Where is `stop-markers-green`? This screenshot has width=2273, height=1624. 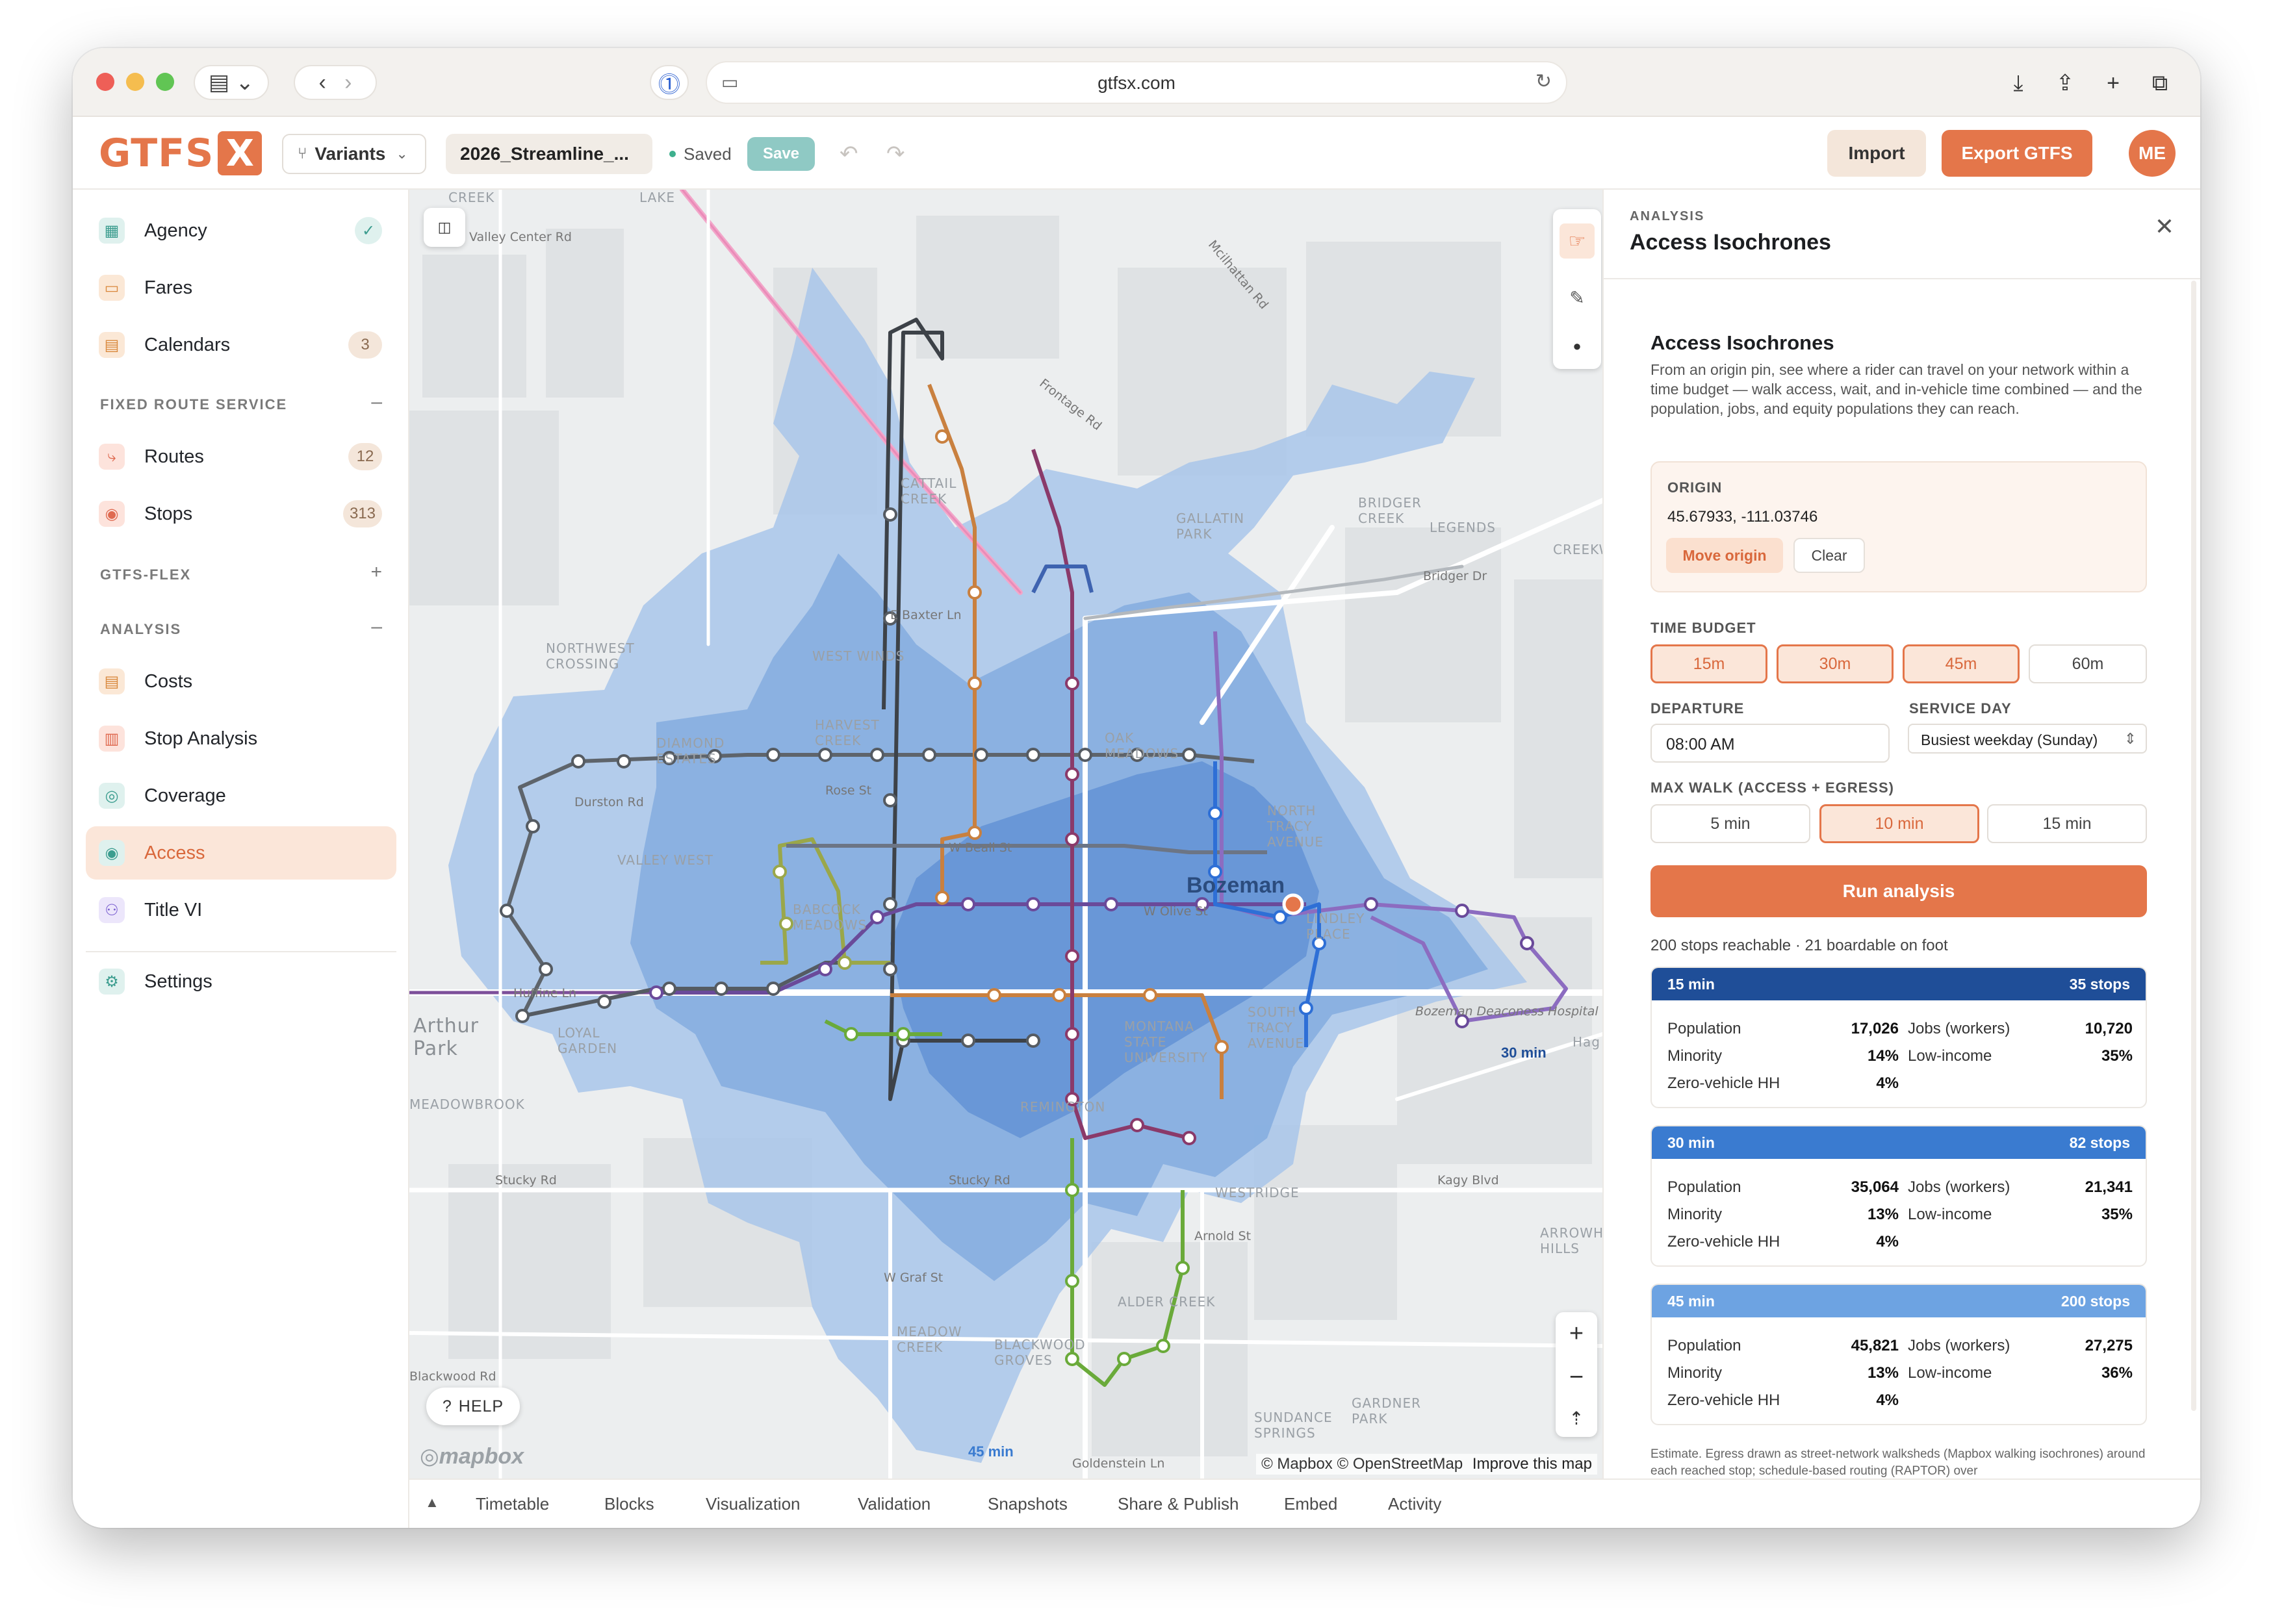 stop-markers-green is located at coordinates (1017, 1196).